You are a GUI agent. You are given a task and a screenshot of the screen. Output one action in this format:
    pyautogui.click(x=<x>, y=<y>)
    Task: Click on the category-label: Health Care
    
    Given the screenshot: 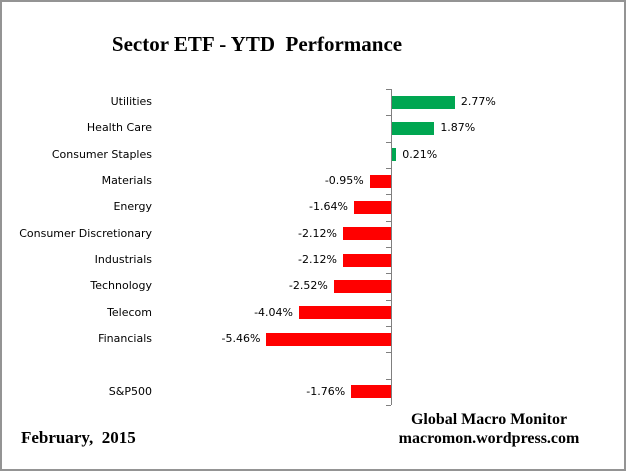 What is the action you would take?
    pyautogui.click(x=119, y=128)
    